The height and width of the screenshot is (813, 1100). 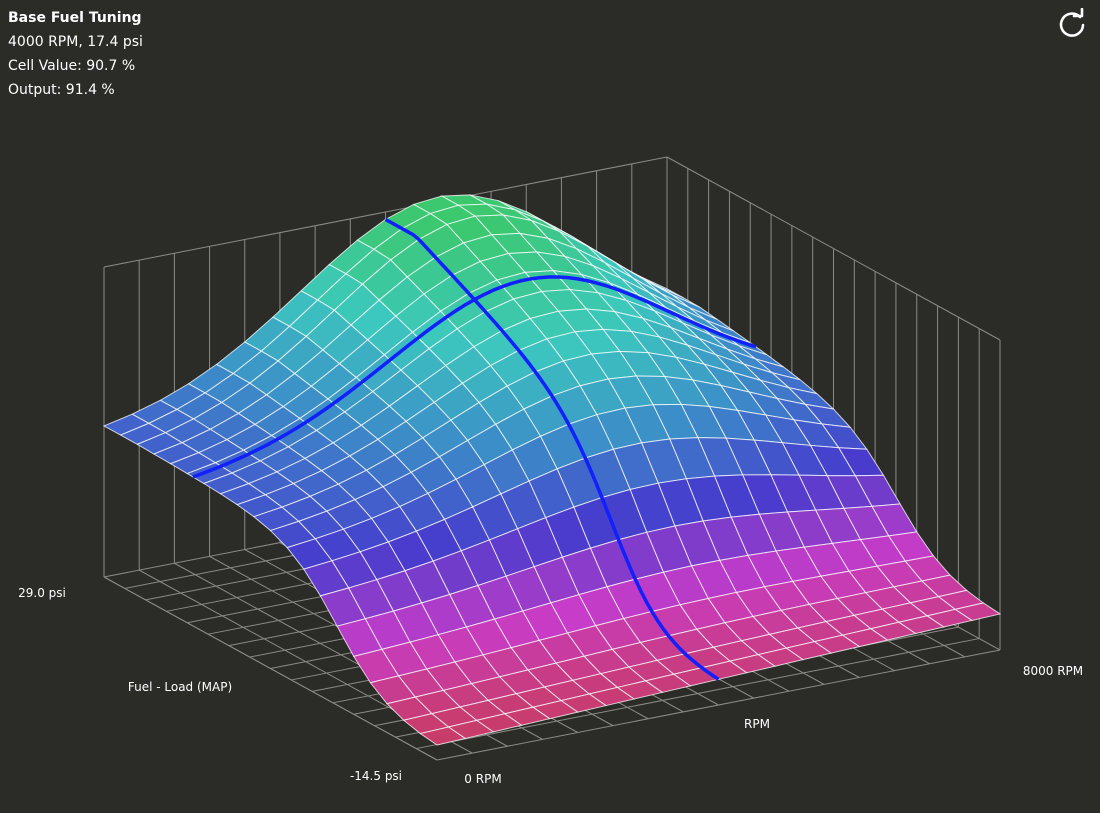 What do you see at coordinates (180, 687) in the screenshot?
I see `load-axis-label: Fuel - Load (MAP)` at bounding box center [180, 687].